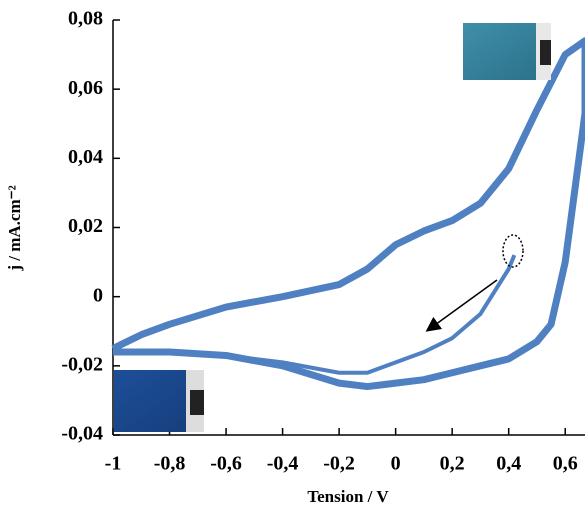 This screenshot has width=585, height=510. Describe the element at coordinates (226, 464) in the screenshot. I see `x-tick-label: -0,6` at that location.